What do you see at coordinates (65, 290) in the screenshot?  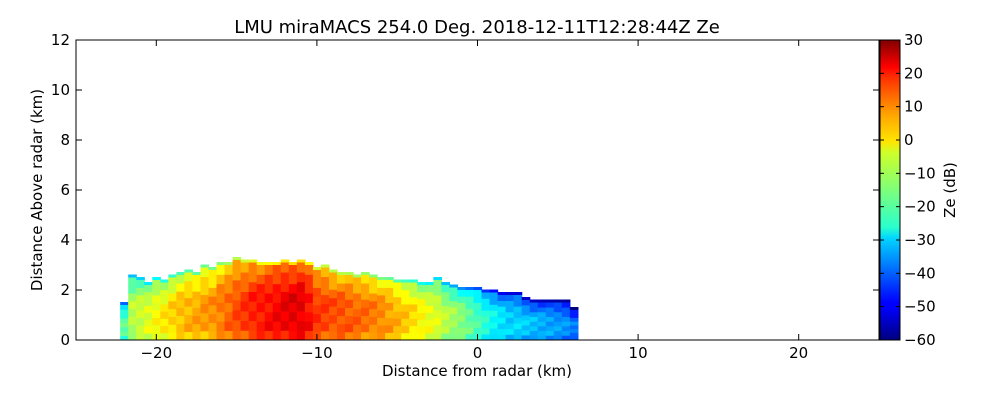 I see `y-tick-label: 2` at bounding box center [65, 290].